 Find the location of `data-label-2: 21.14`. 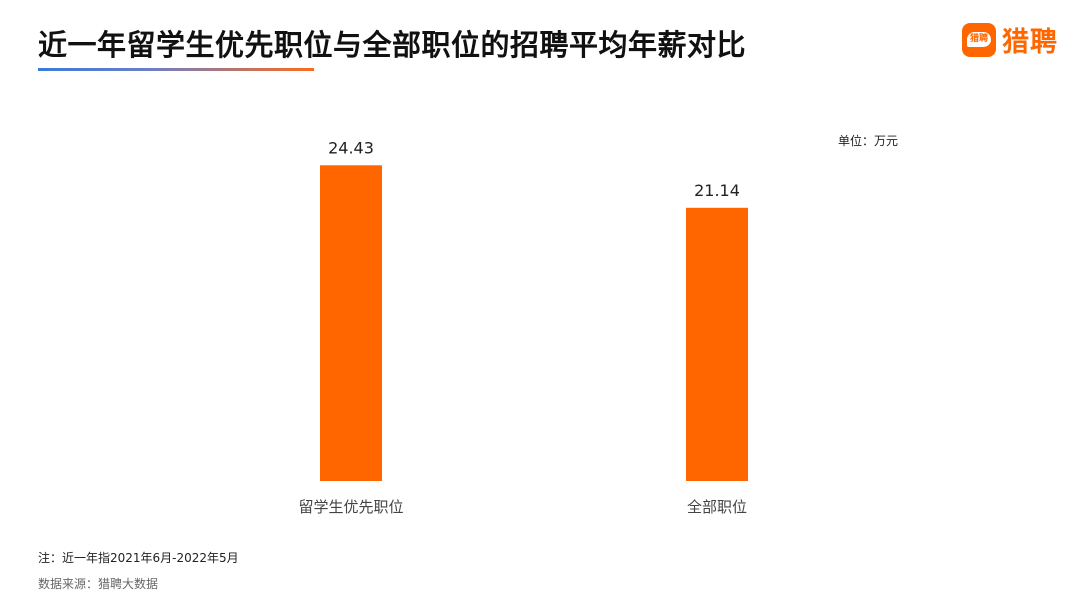

data-label-2: 21.14 is located at coordinates (717, 190).